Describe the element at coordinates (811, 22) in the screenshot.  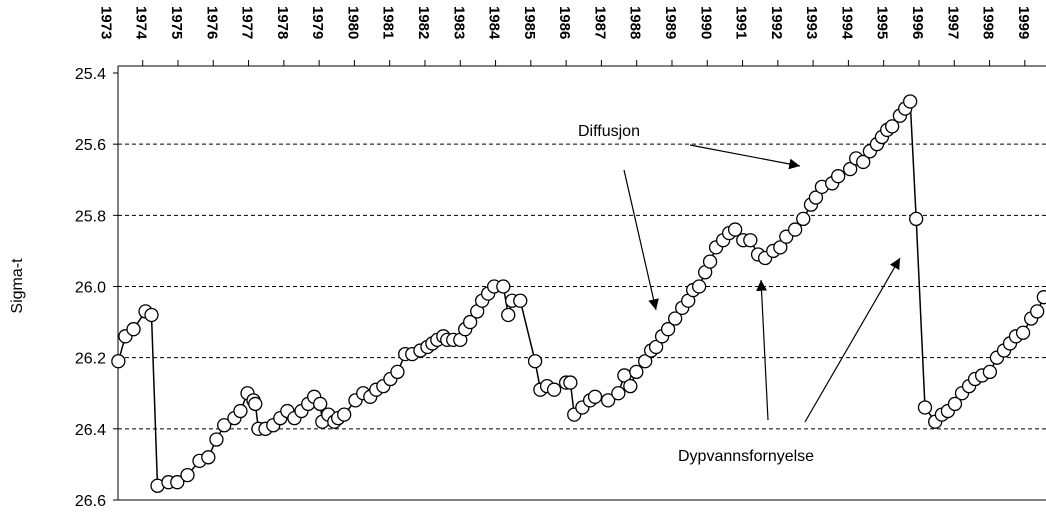
I see `x-tick-label: 1993` at that location.